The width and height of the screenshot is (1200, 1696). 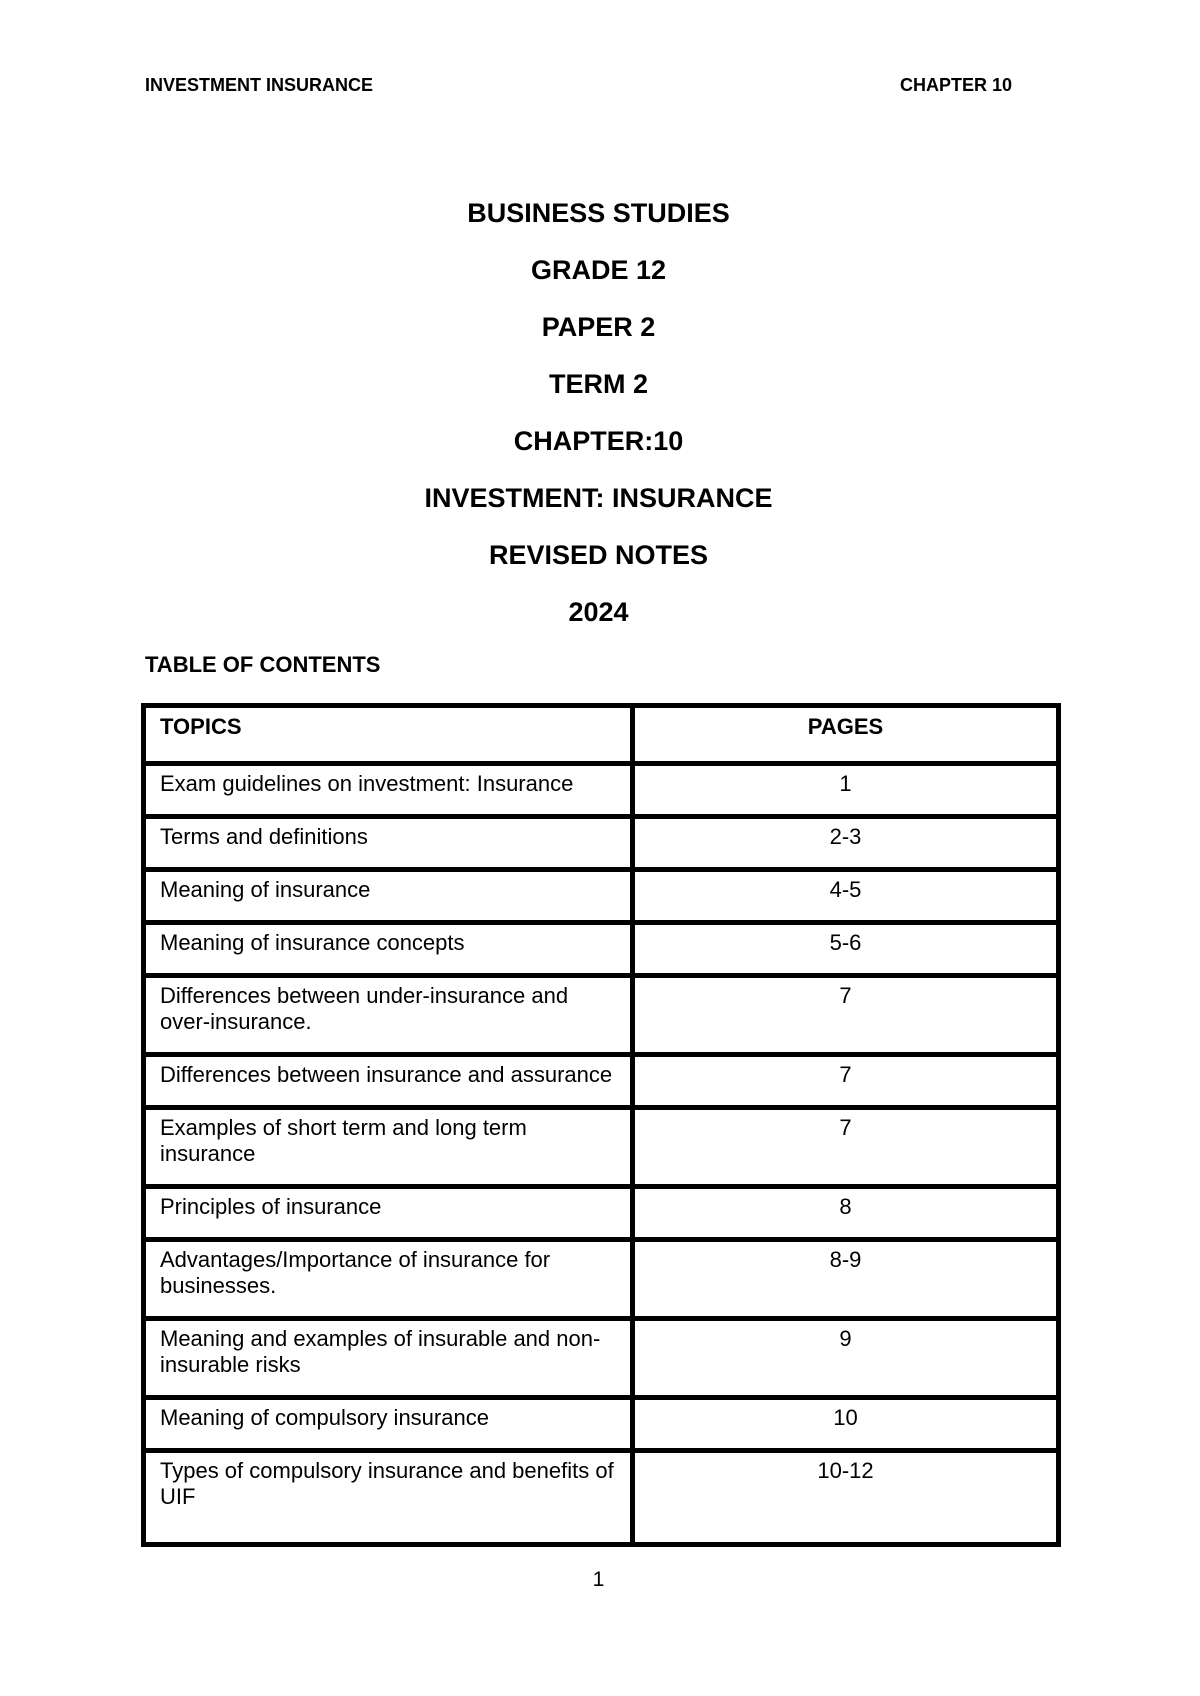 I want to click on toc-cell-pages: 8-9, so click(x=845, y=1279).